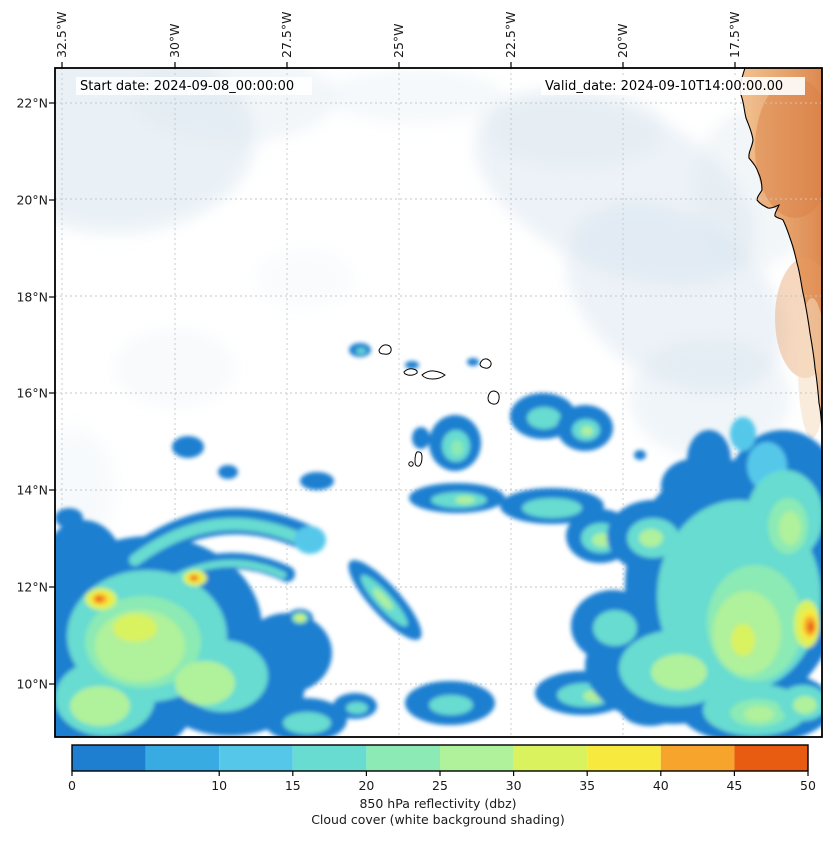  I want to click on lat-tick-label: 18°N, so click(32, 297).